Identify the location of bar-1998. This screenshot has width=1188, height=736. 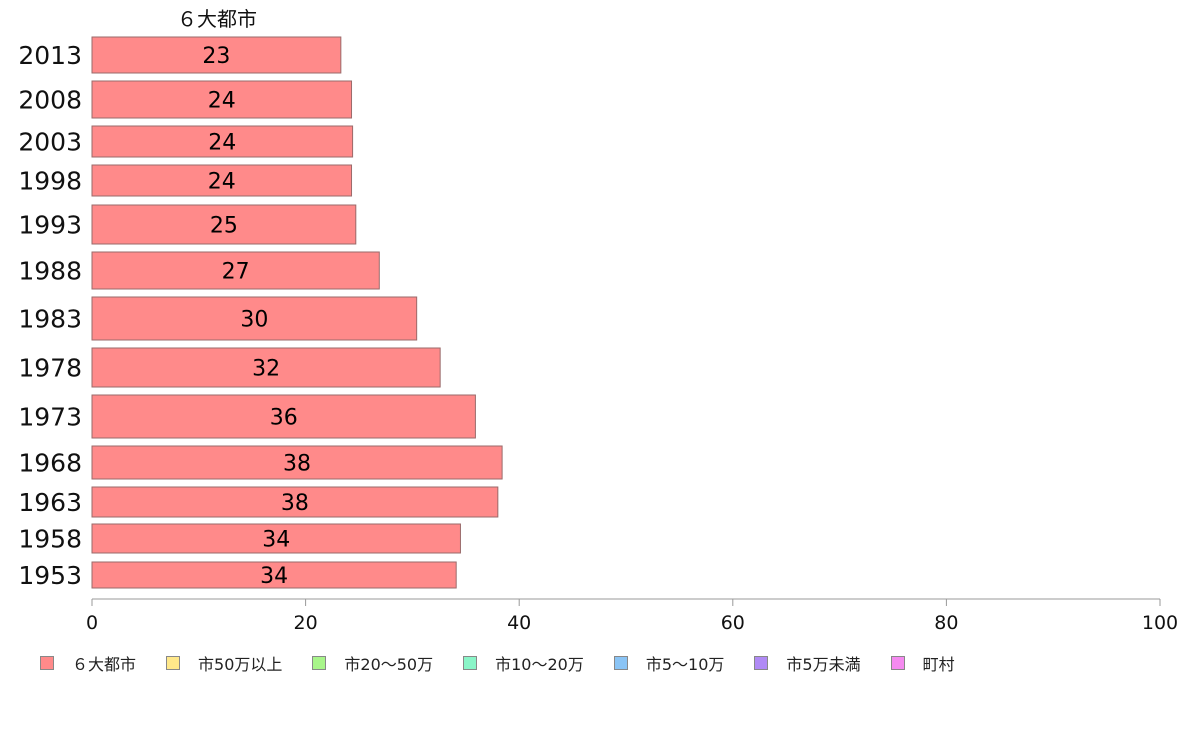
(222, 180).